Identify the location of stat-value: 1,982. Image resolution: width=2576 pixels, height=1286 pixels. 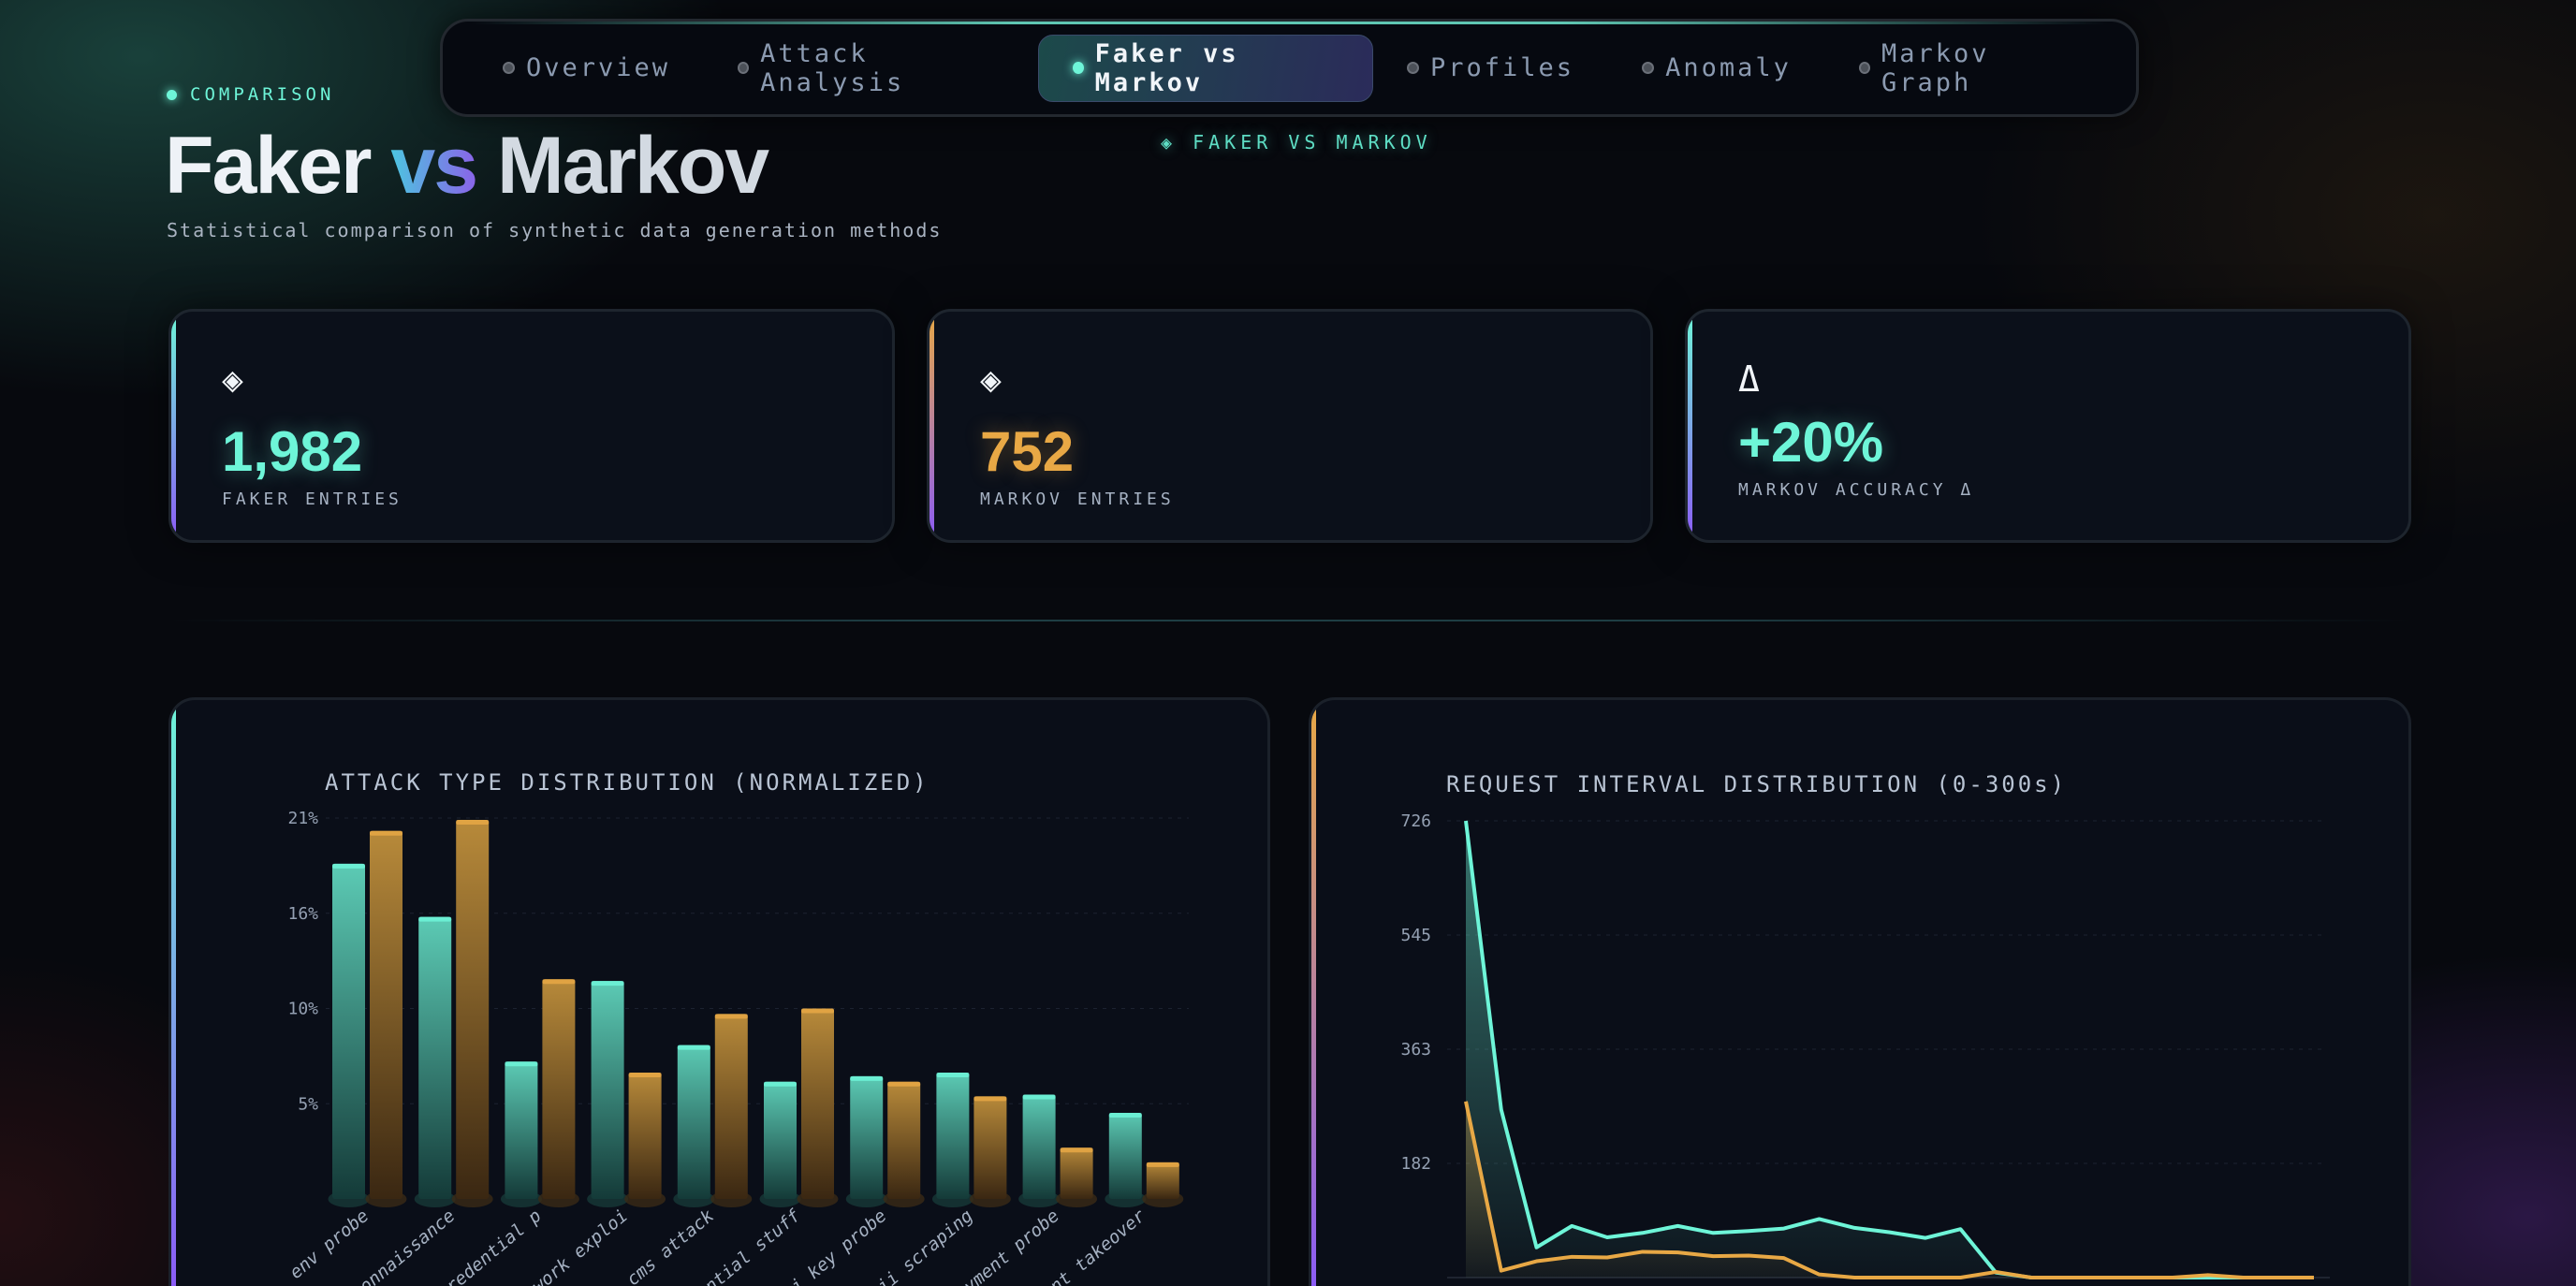
(292, 451).